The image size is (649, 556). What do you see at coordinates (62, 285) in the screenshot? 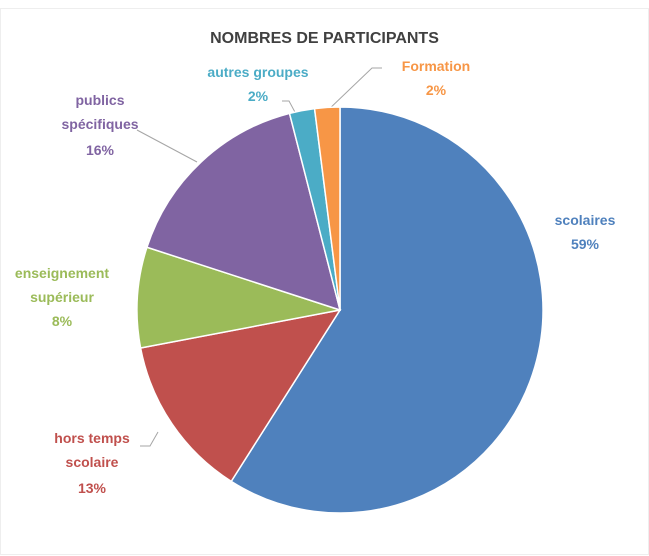
I see `category-label: enseignement supérieur` at bounding box center [62, 285].